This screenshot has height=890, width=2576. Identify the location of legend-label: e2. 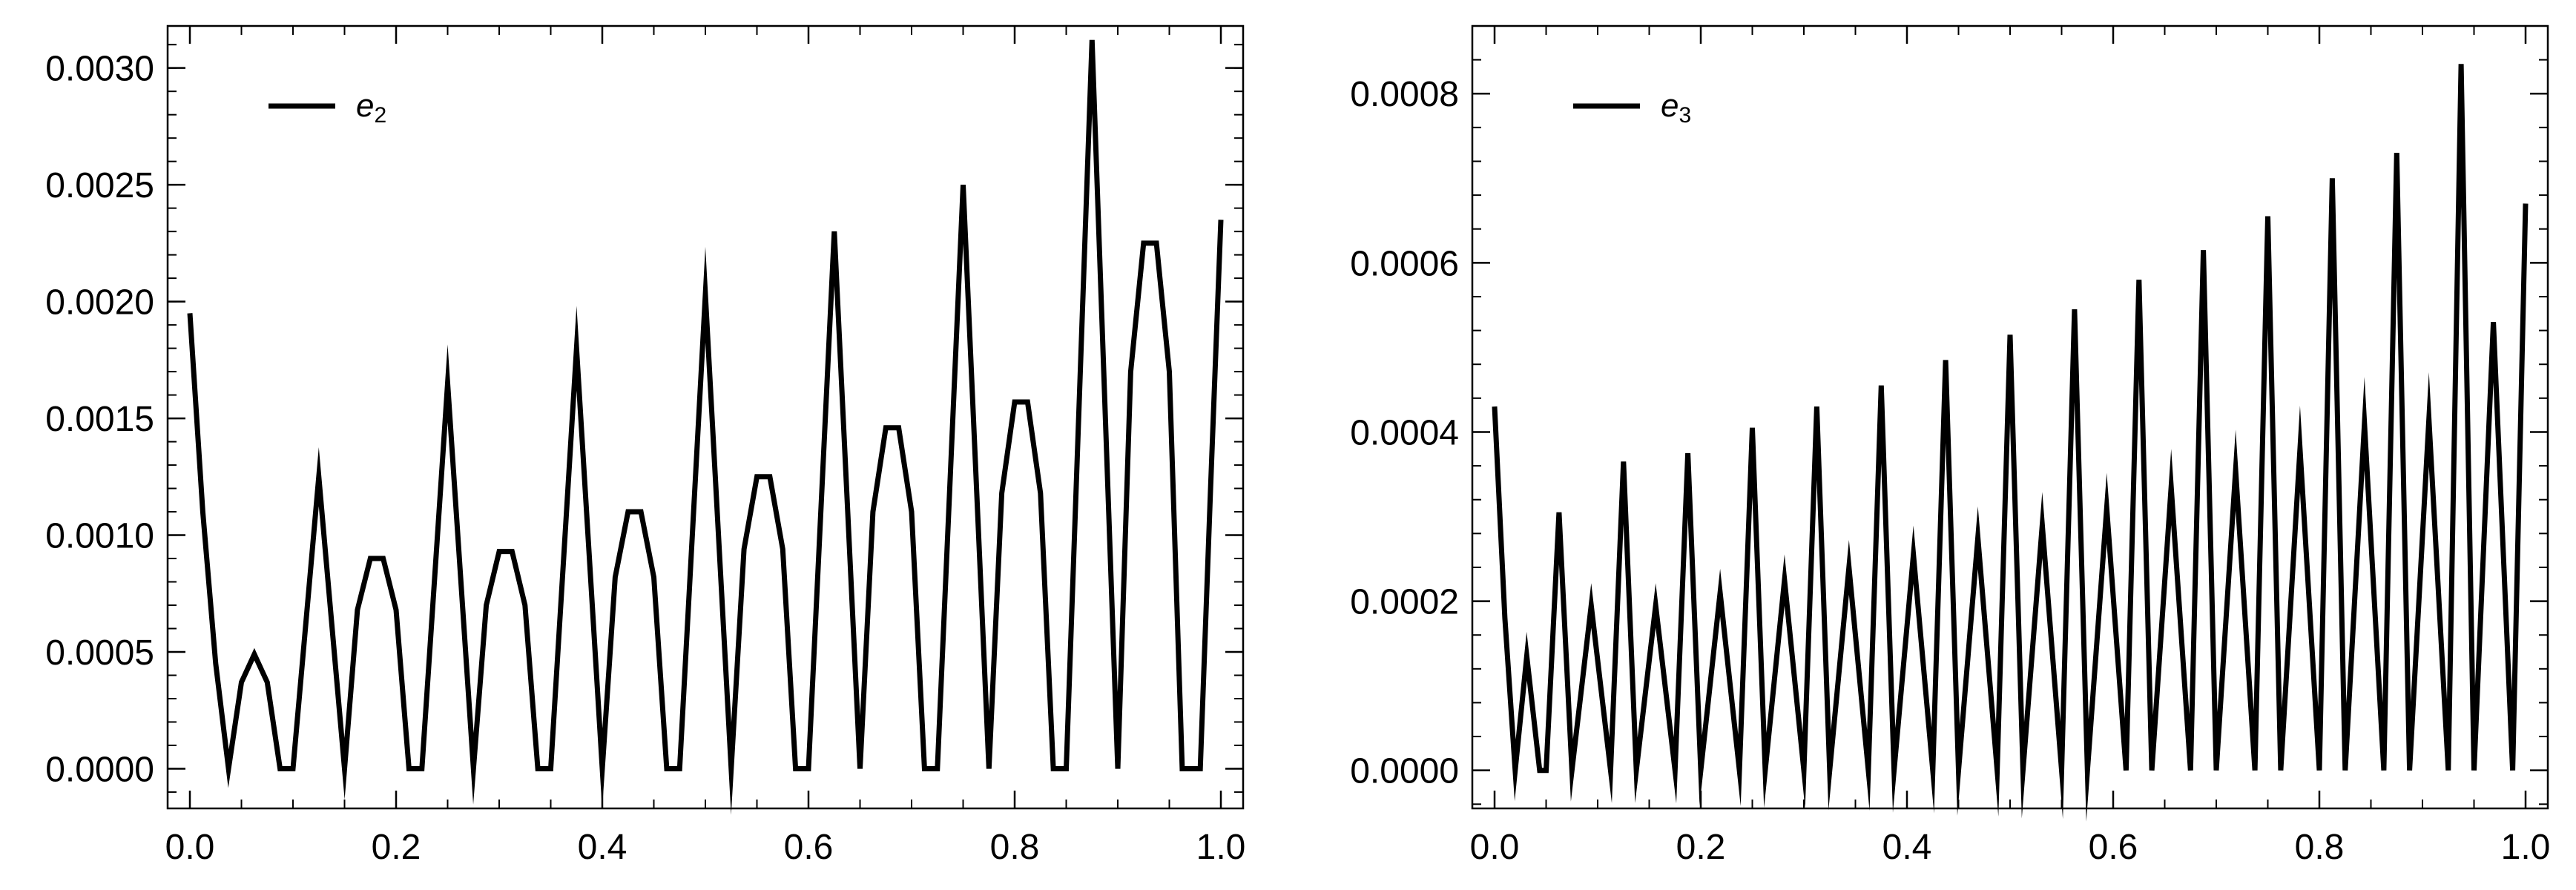
(371, 108).